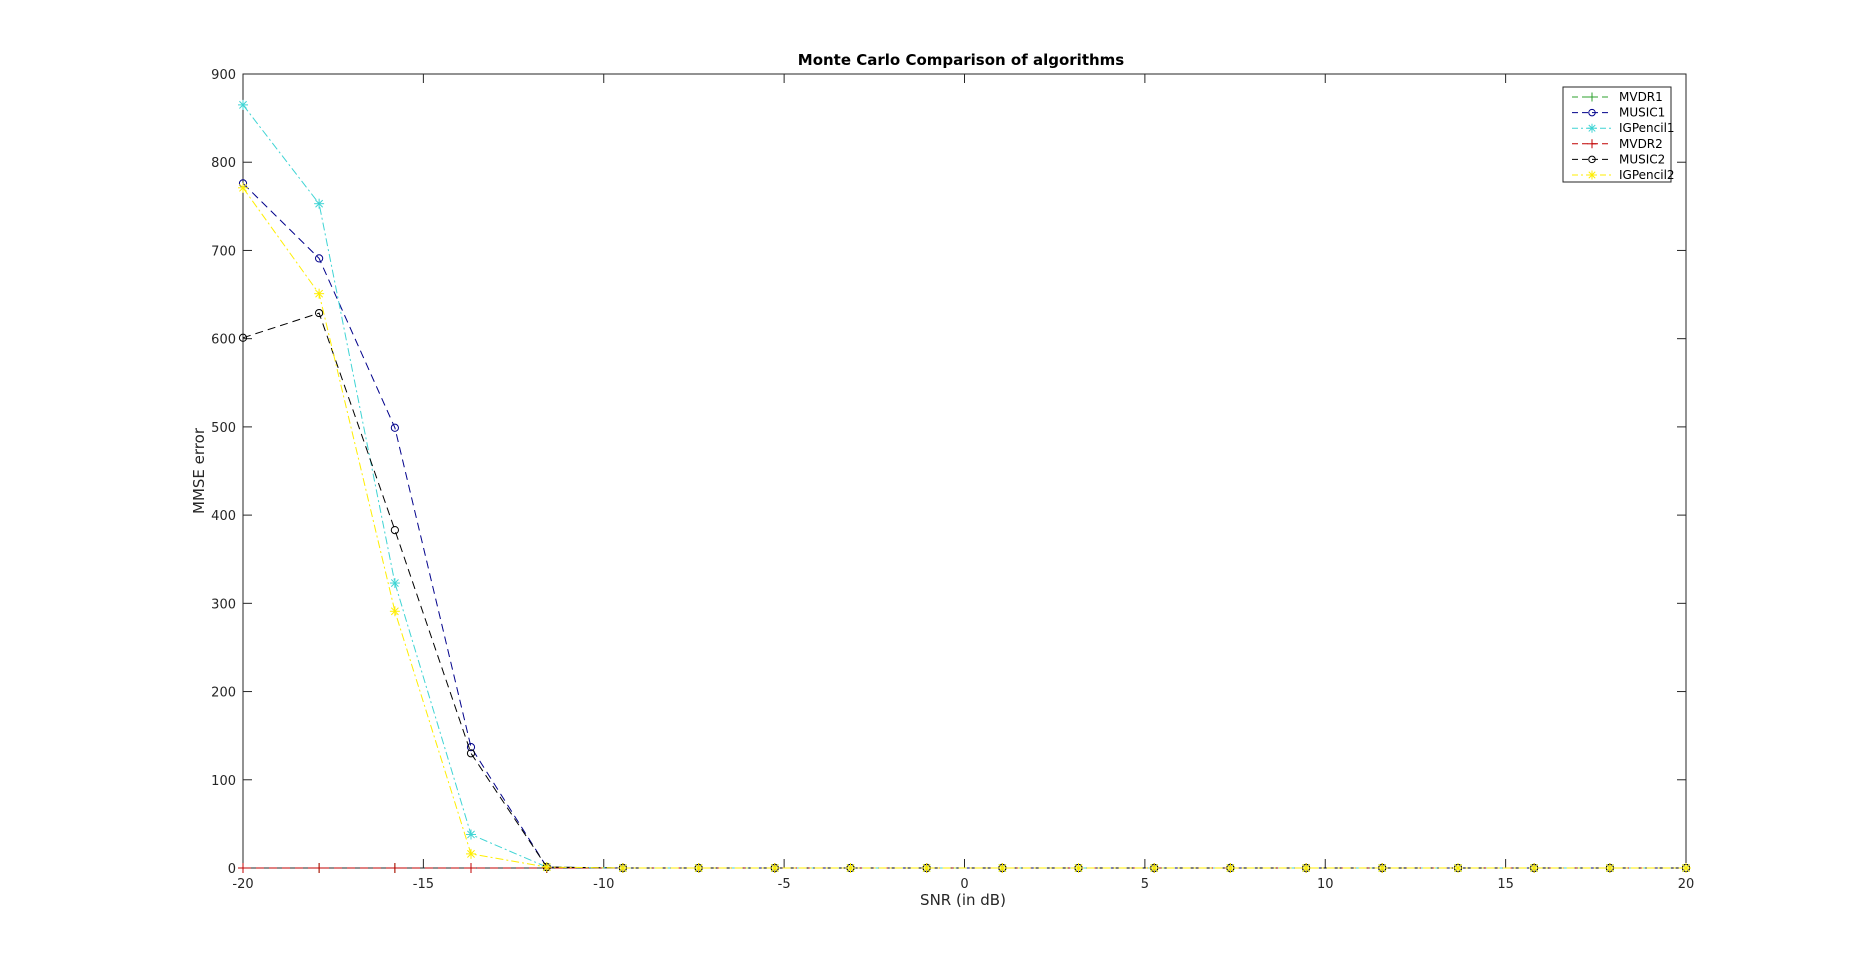  I want to click on x-tick-label: -5, so click(784, 884).